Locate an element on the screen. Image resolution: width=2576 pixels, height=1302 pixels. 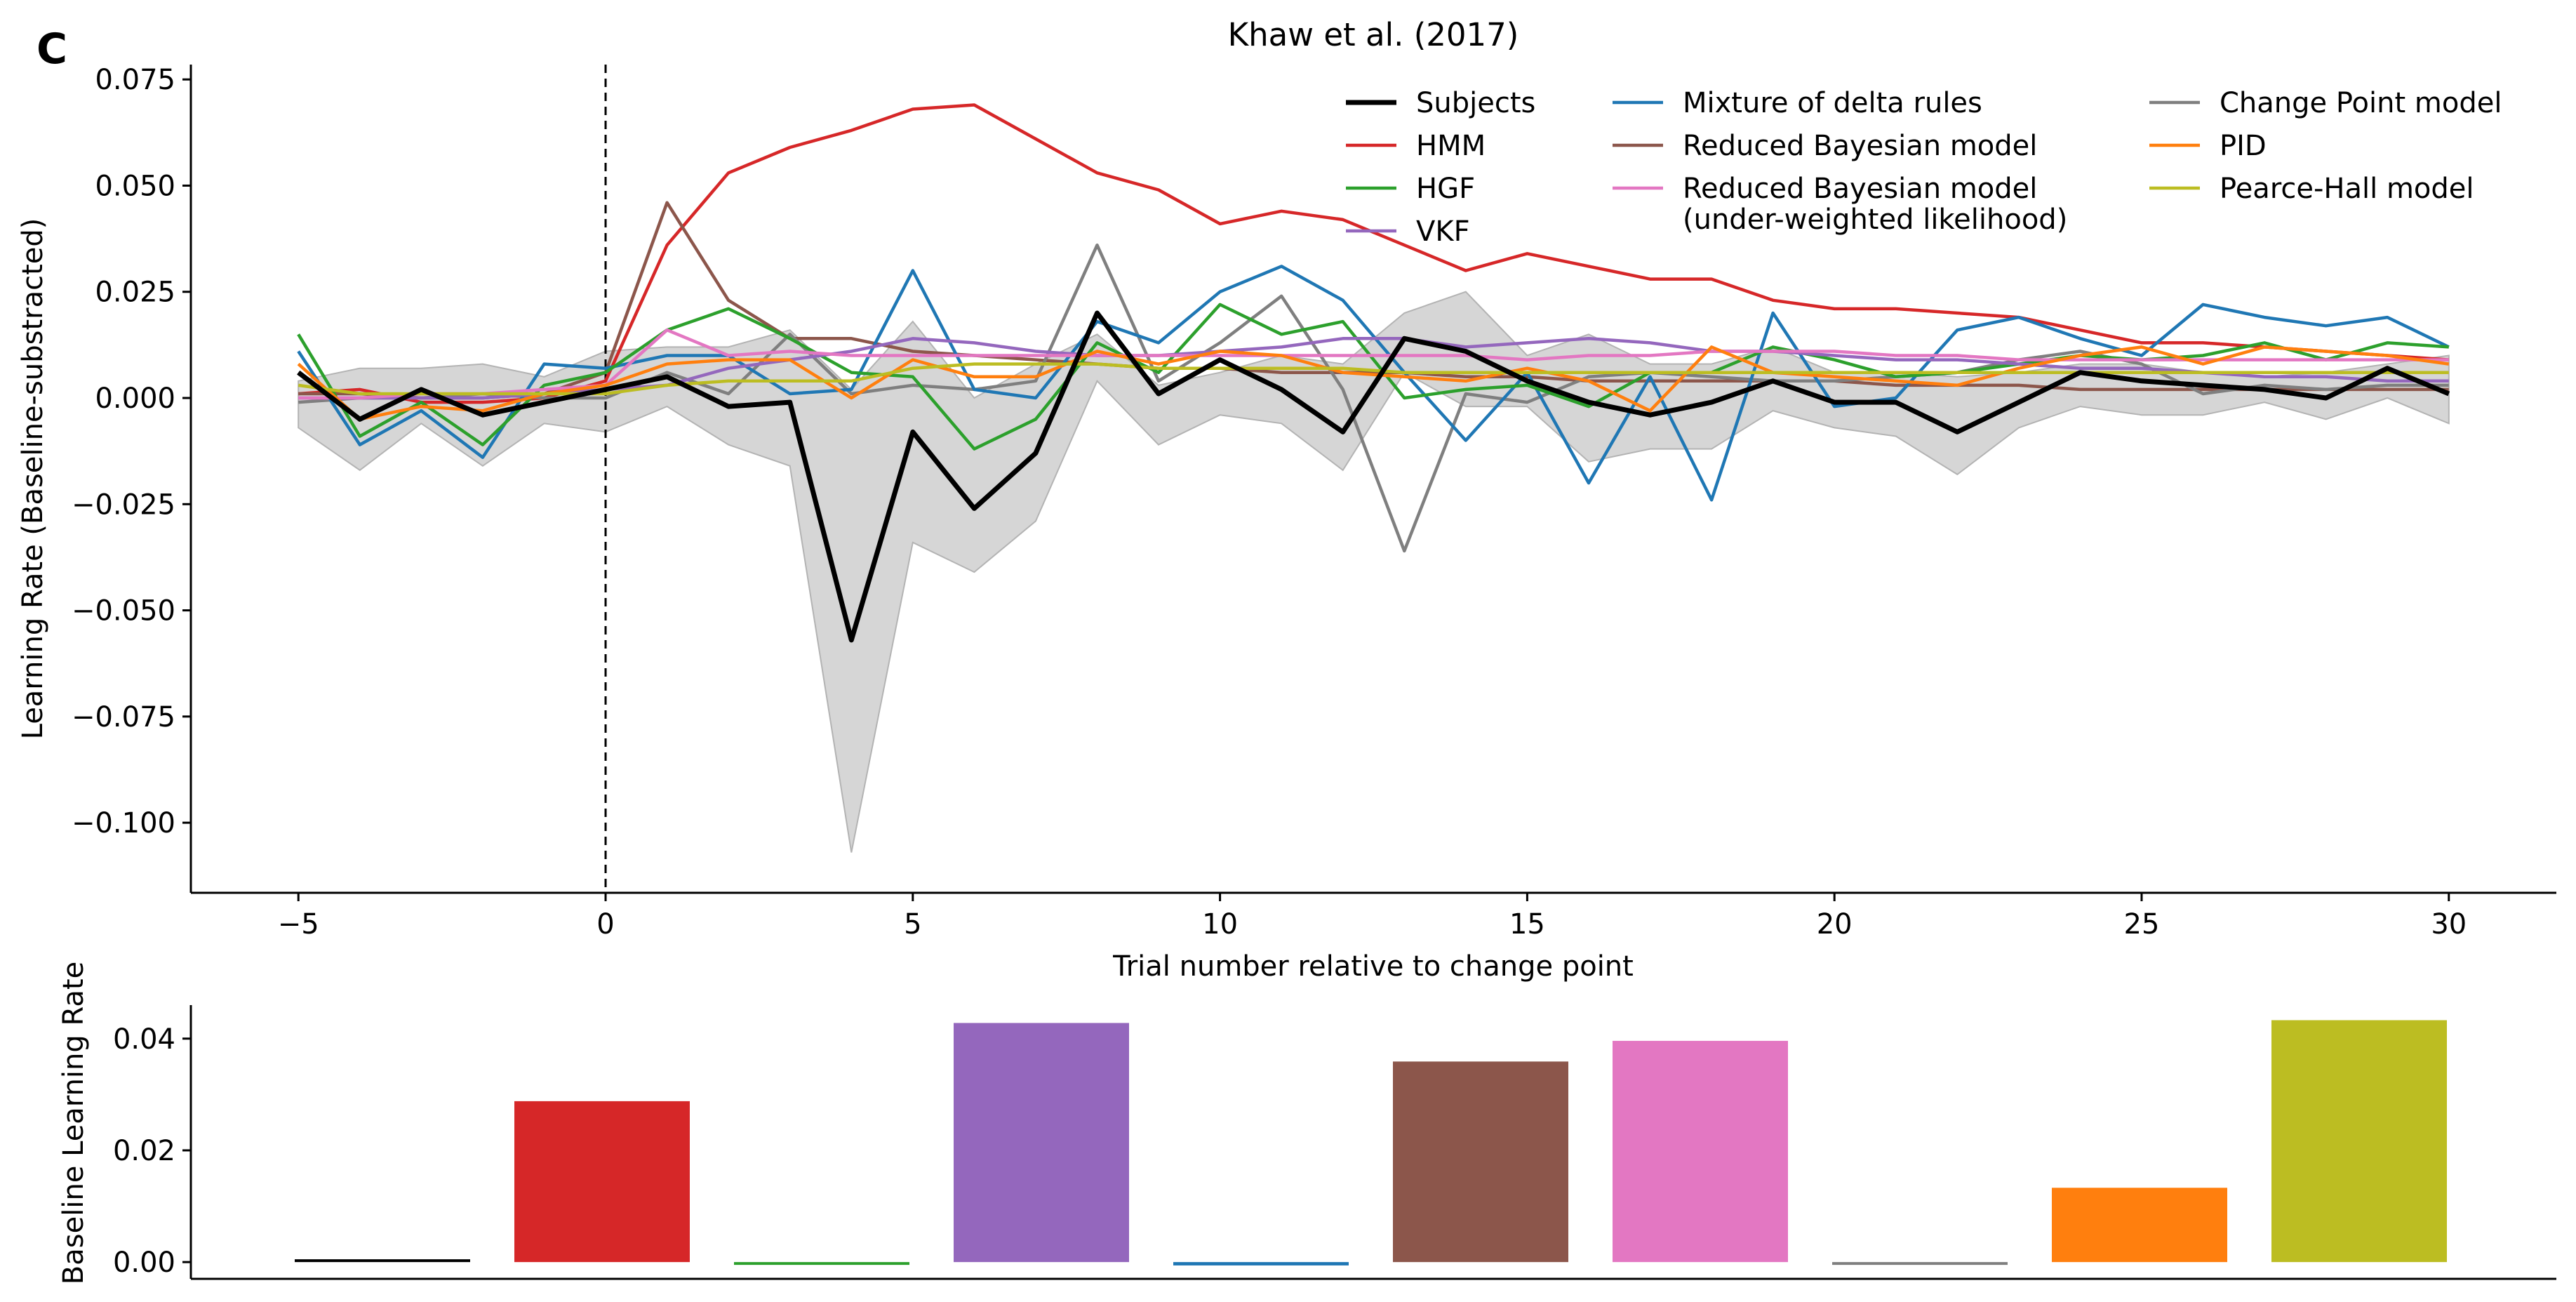
y-tick-label: 0.075 is located at coordinates (135, 80).